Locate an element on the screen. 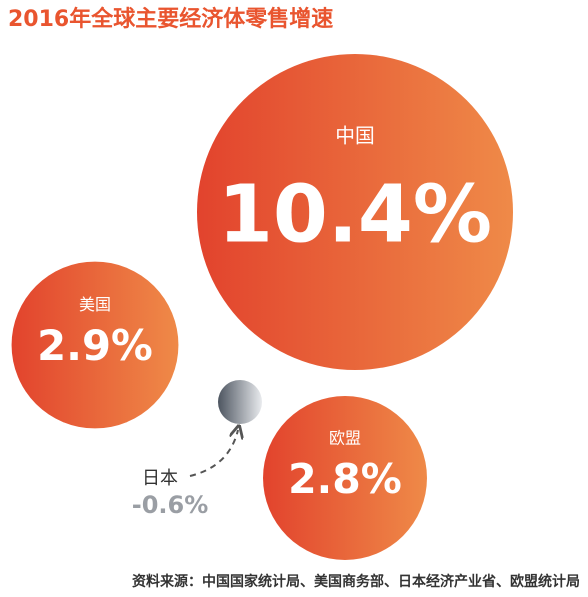 Image resolution: width=588 pixels, height=597 pixels. bubble-value: 2.8% is located at coordinates (345, 479).